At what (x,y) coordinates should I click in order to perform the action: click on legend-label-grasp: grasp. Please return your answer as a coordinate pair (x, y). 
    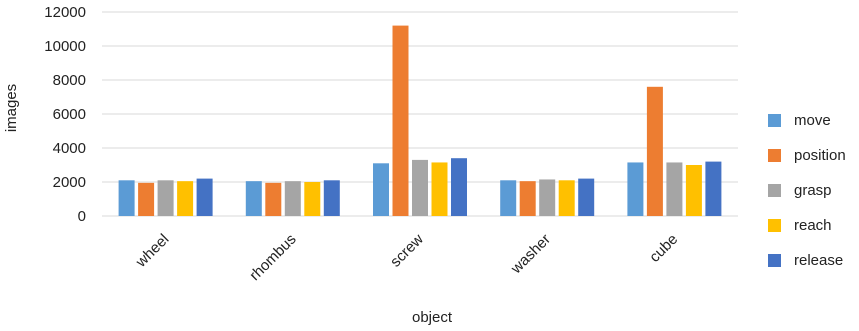
    Looking at the image, I should click on (813, 190).